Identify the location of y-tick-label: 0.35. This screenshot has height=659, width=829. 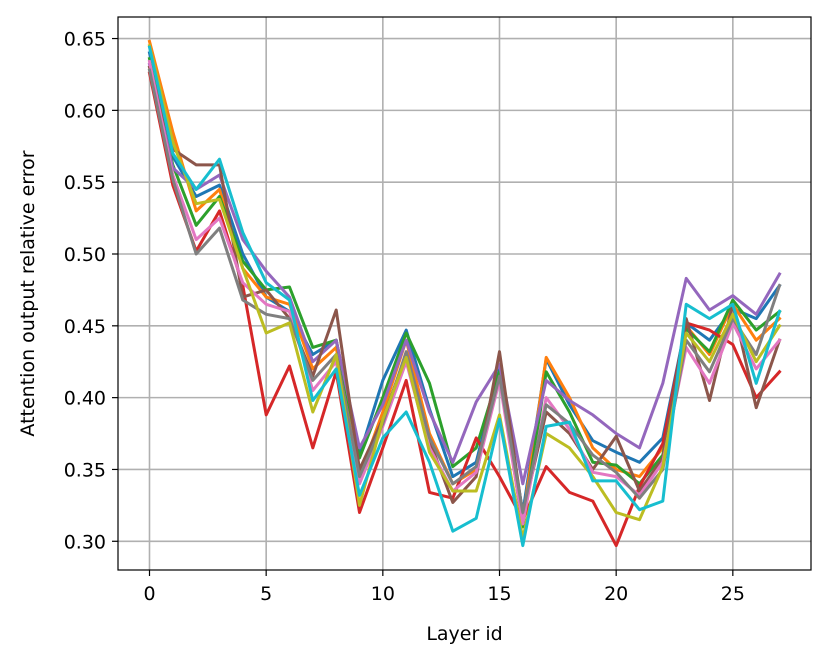
(85, 470).